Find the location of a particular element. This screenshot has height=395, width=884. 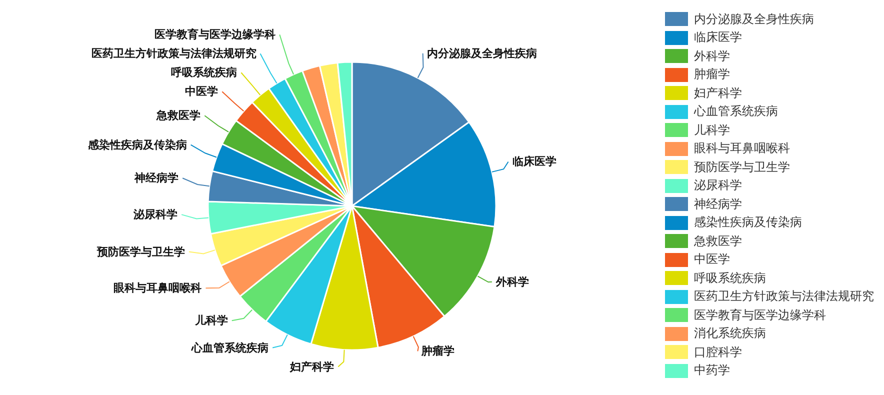

legend-label: 医药卫生方针政策与法律法规研究 is located at coordinates (784, 296).